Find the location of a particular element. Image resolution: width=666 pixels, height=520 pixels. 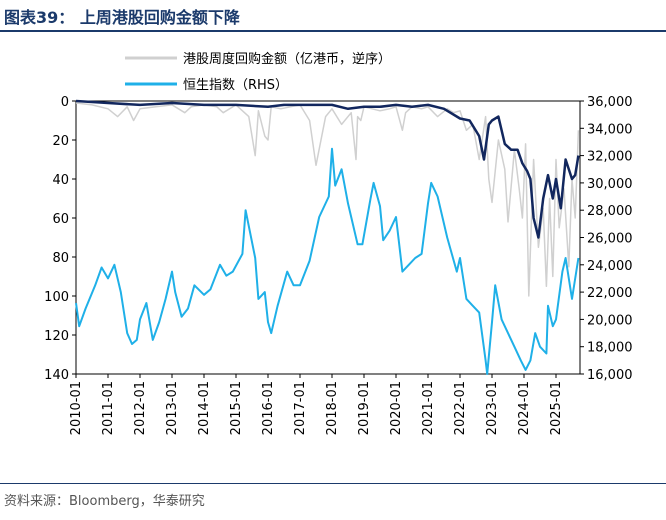

x-axis-tick-label: 2018-01 is located at coordinates (332, 408).